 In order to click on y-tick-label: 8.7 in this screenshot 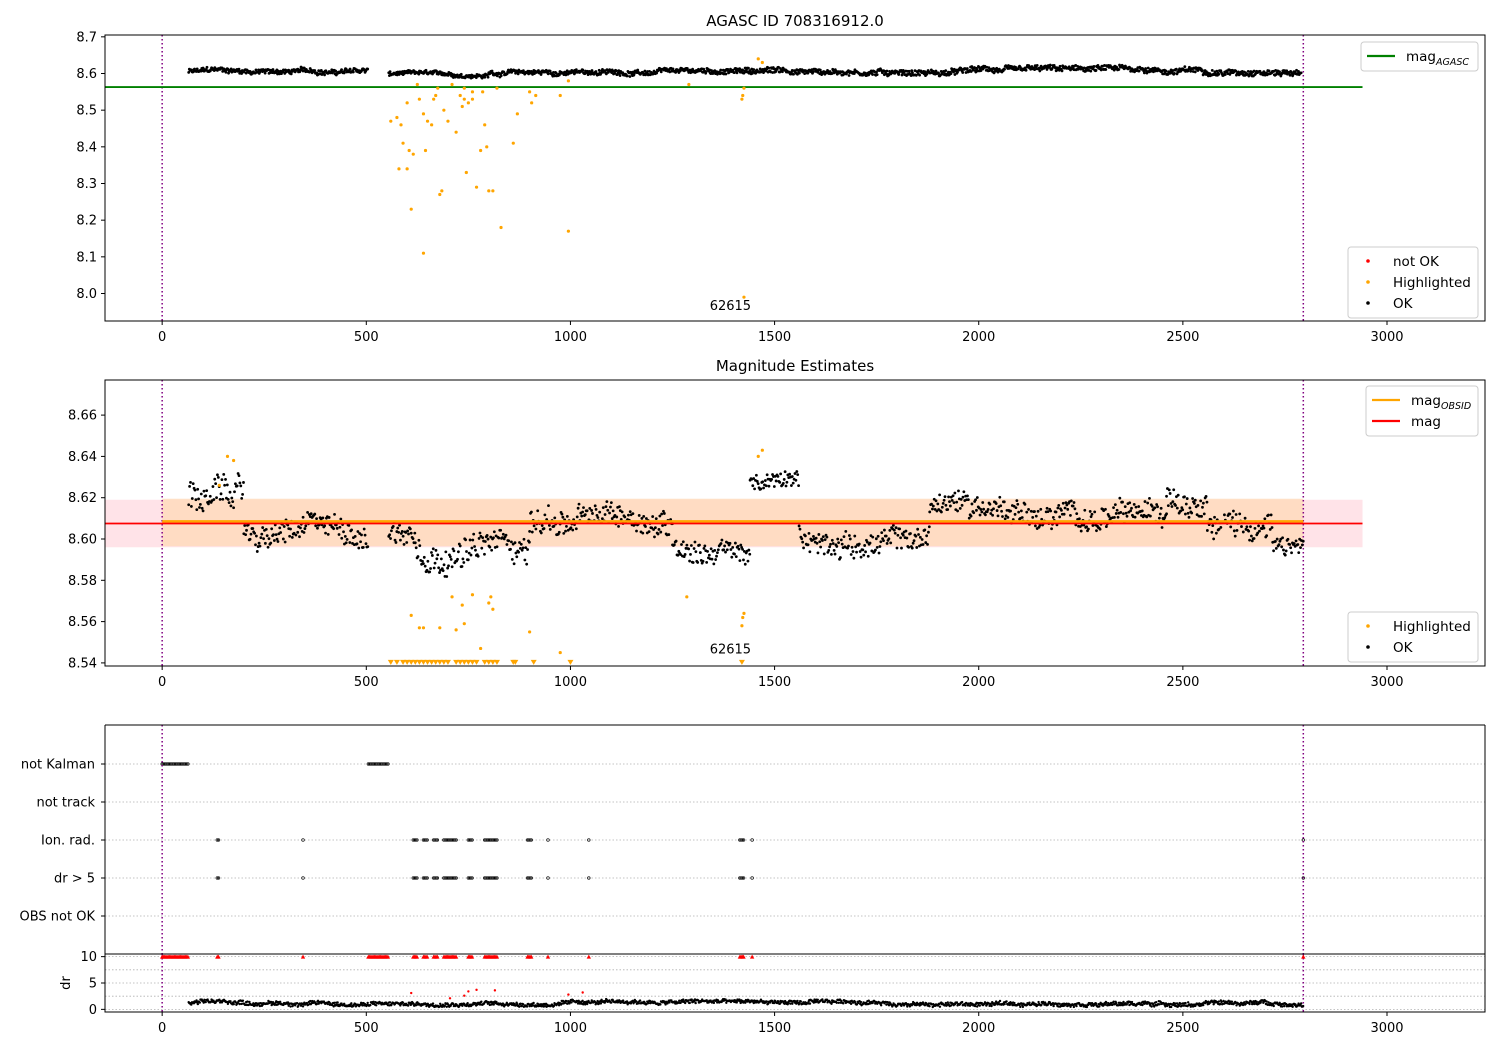, I will do `click(86, 37)`.